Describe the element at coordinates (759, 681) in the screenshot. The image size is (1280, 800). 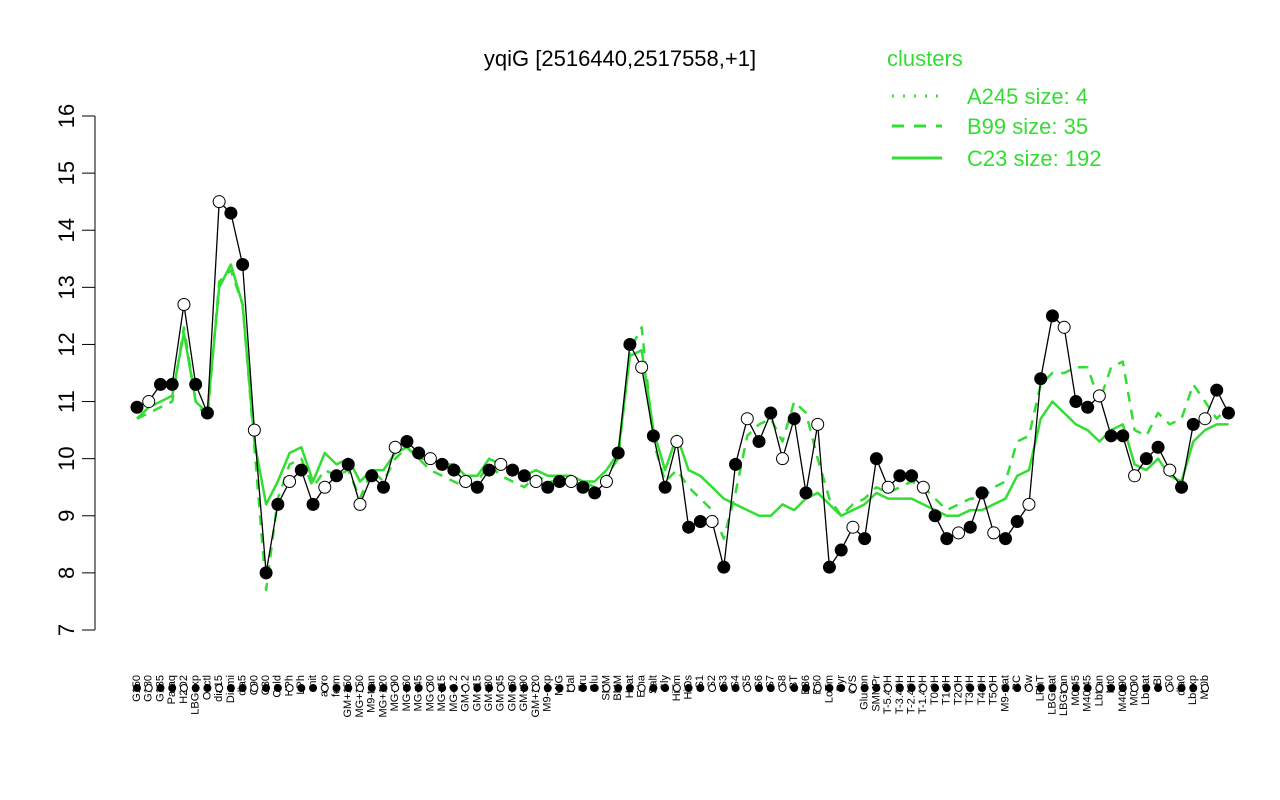
I see `x-tick-label: S6` at that location.